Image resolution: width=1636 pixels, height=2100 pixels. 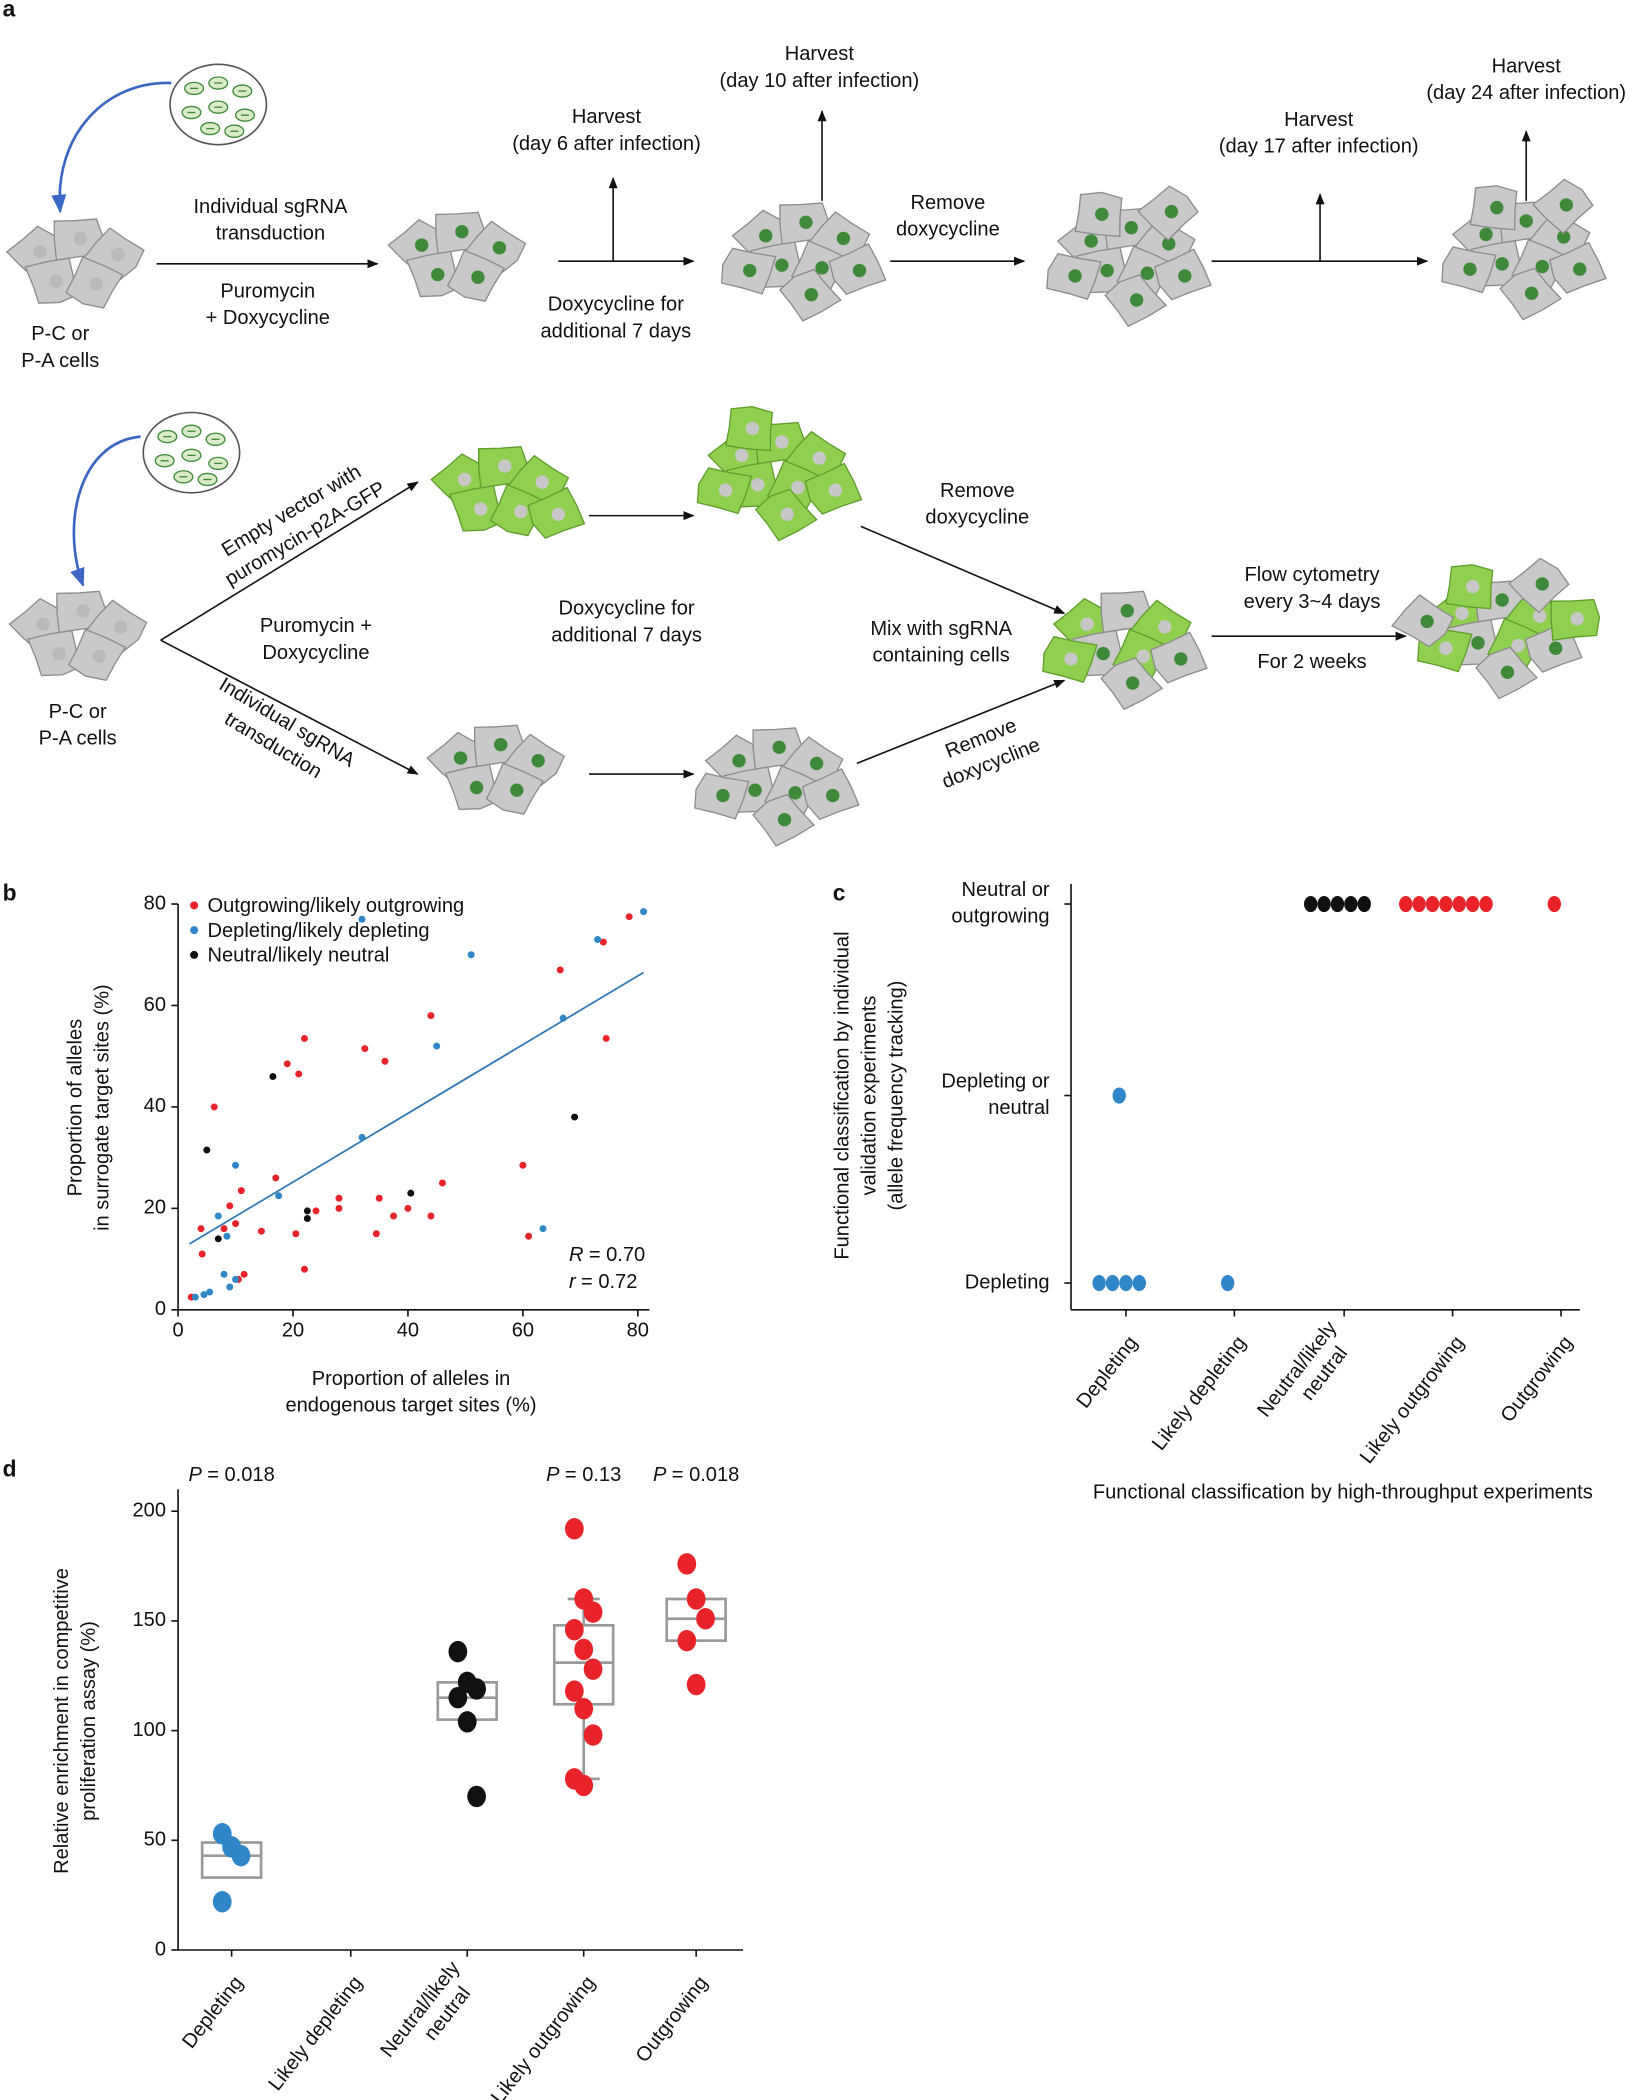 I want to click on label-line: (day 17 after infection), so click(x=1319, y=147).